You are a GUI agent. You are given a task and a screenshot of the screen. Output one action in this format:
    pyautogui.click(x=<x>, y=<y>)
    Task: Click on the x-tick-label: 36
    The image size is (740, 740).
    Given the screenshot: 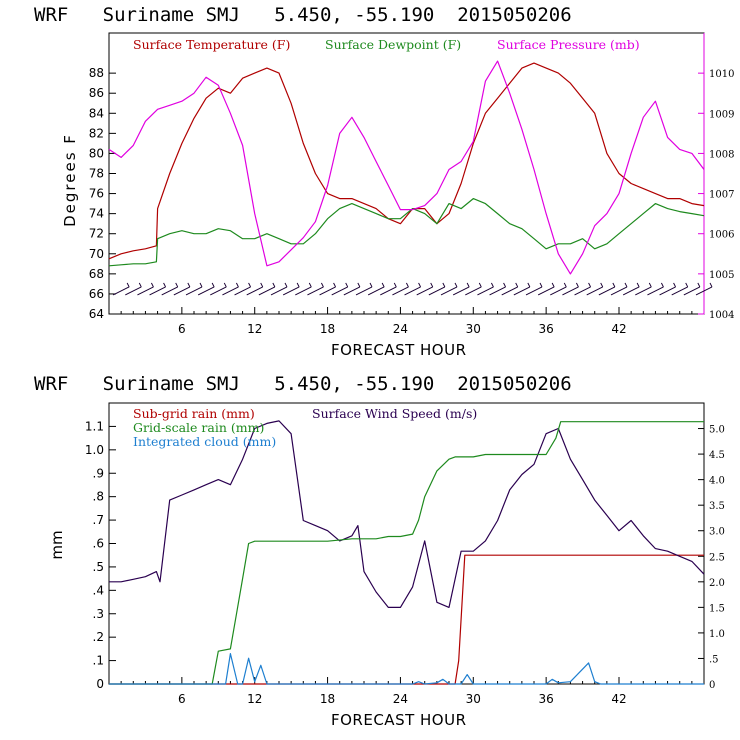 What is the action you would take?
    pyautogui.click(x=546, y=329)
    